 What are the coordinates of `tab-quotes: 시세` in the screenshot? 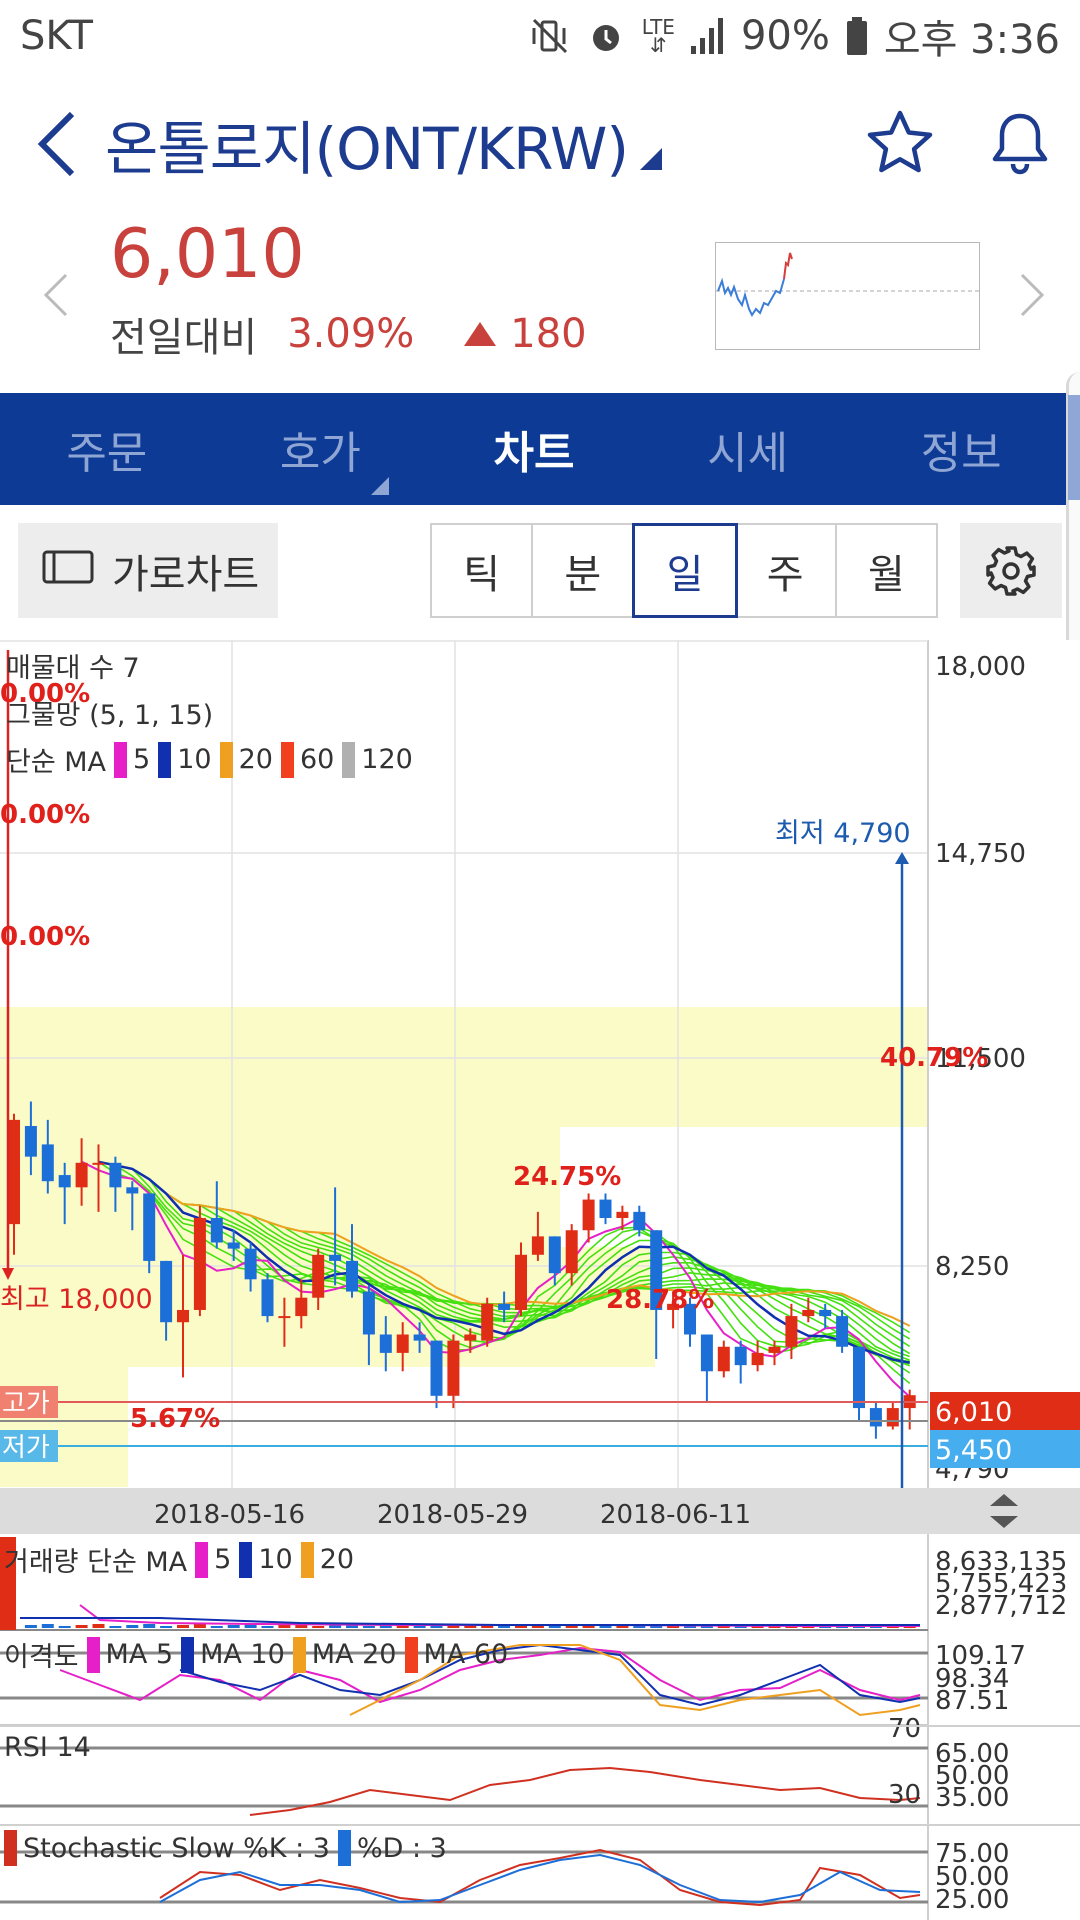 It's located at (748, 453).